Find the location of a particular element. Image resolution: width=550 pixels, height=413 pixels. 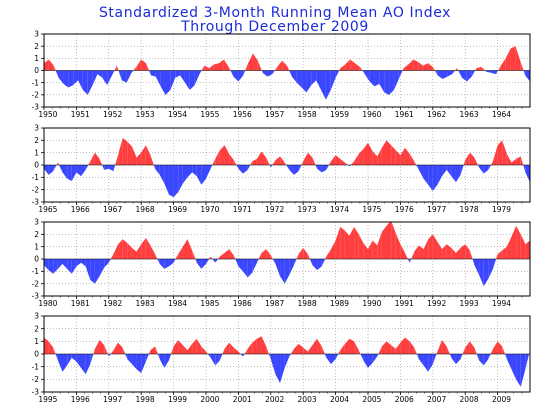

x-tick-label: 1973 is located at coordinates (307, 209).